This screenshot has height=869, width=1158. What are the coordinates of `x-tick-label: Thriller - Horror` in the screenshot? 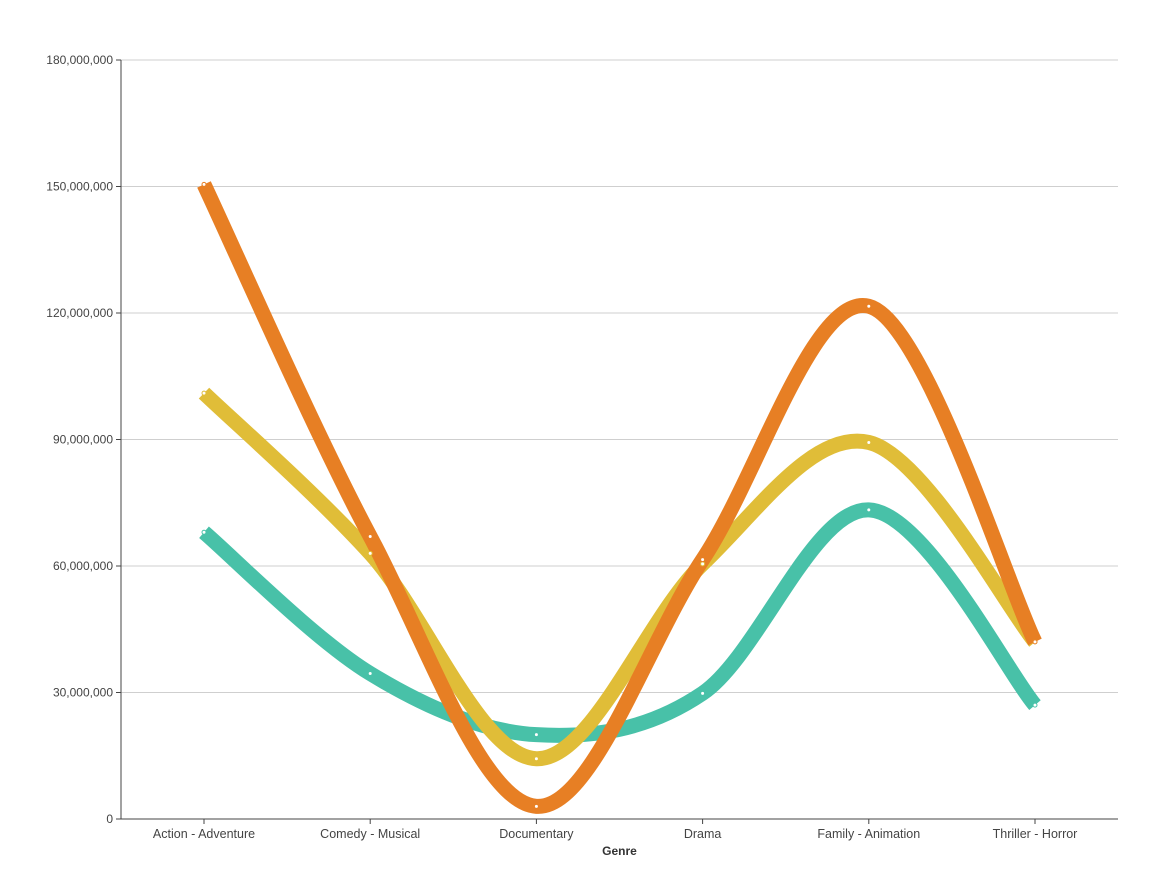 It's located at (1035, 834).